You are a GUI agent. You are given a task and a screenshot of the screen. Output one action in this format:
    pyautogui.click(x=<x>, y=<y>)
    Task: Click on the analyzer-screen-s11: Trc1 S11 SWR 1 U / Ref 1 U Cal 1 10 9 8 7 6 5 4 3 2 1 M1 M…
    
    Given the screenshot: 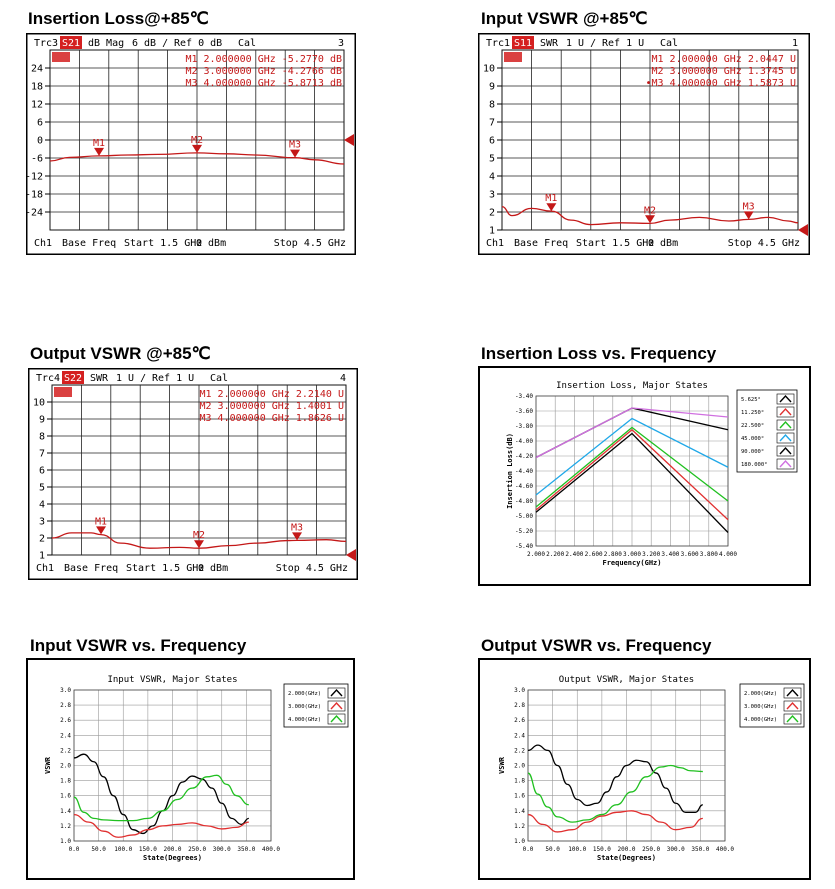 What is the action you would take?
    pyautogui.click(x=644, y=144)
    